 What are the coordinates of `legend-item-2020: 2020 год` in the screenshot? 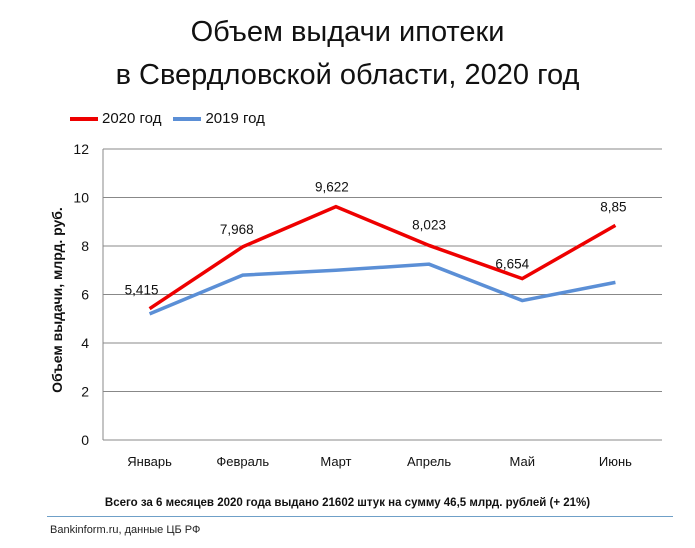 It's located at (115, 118).